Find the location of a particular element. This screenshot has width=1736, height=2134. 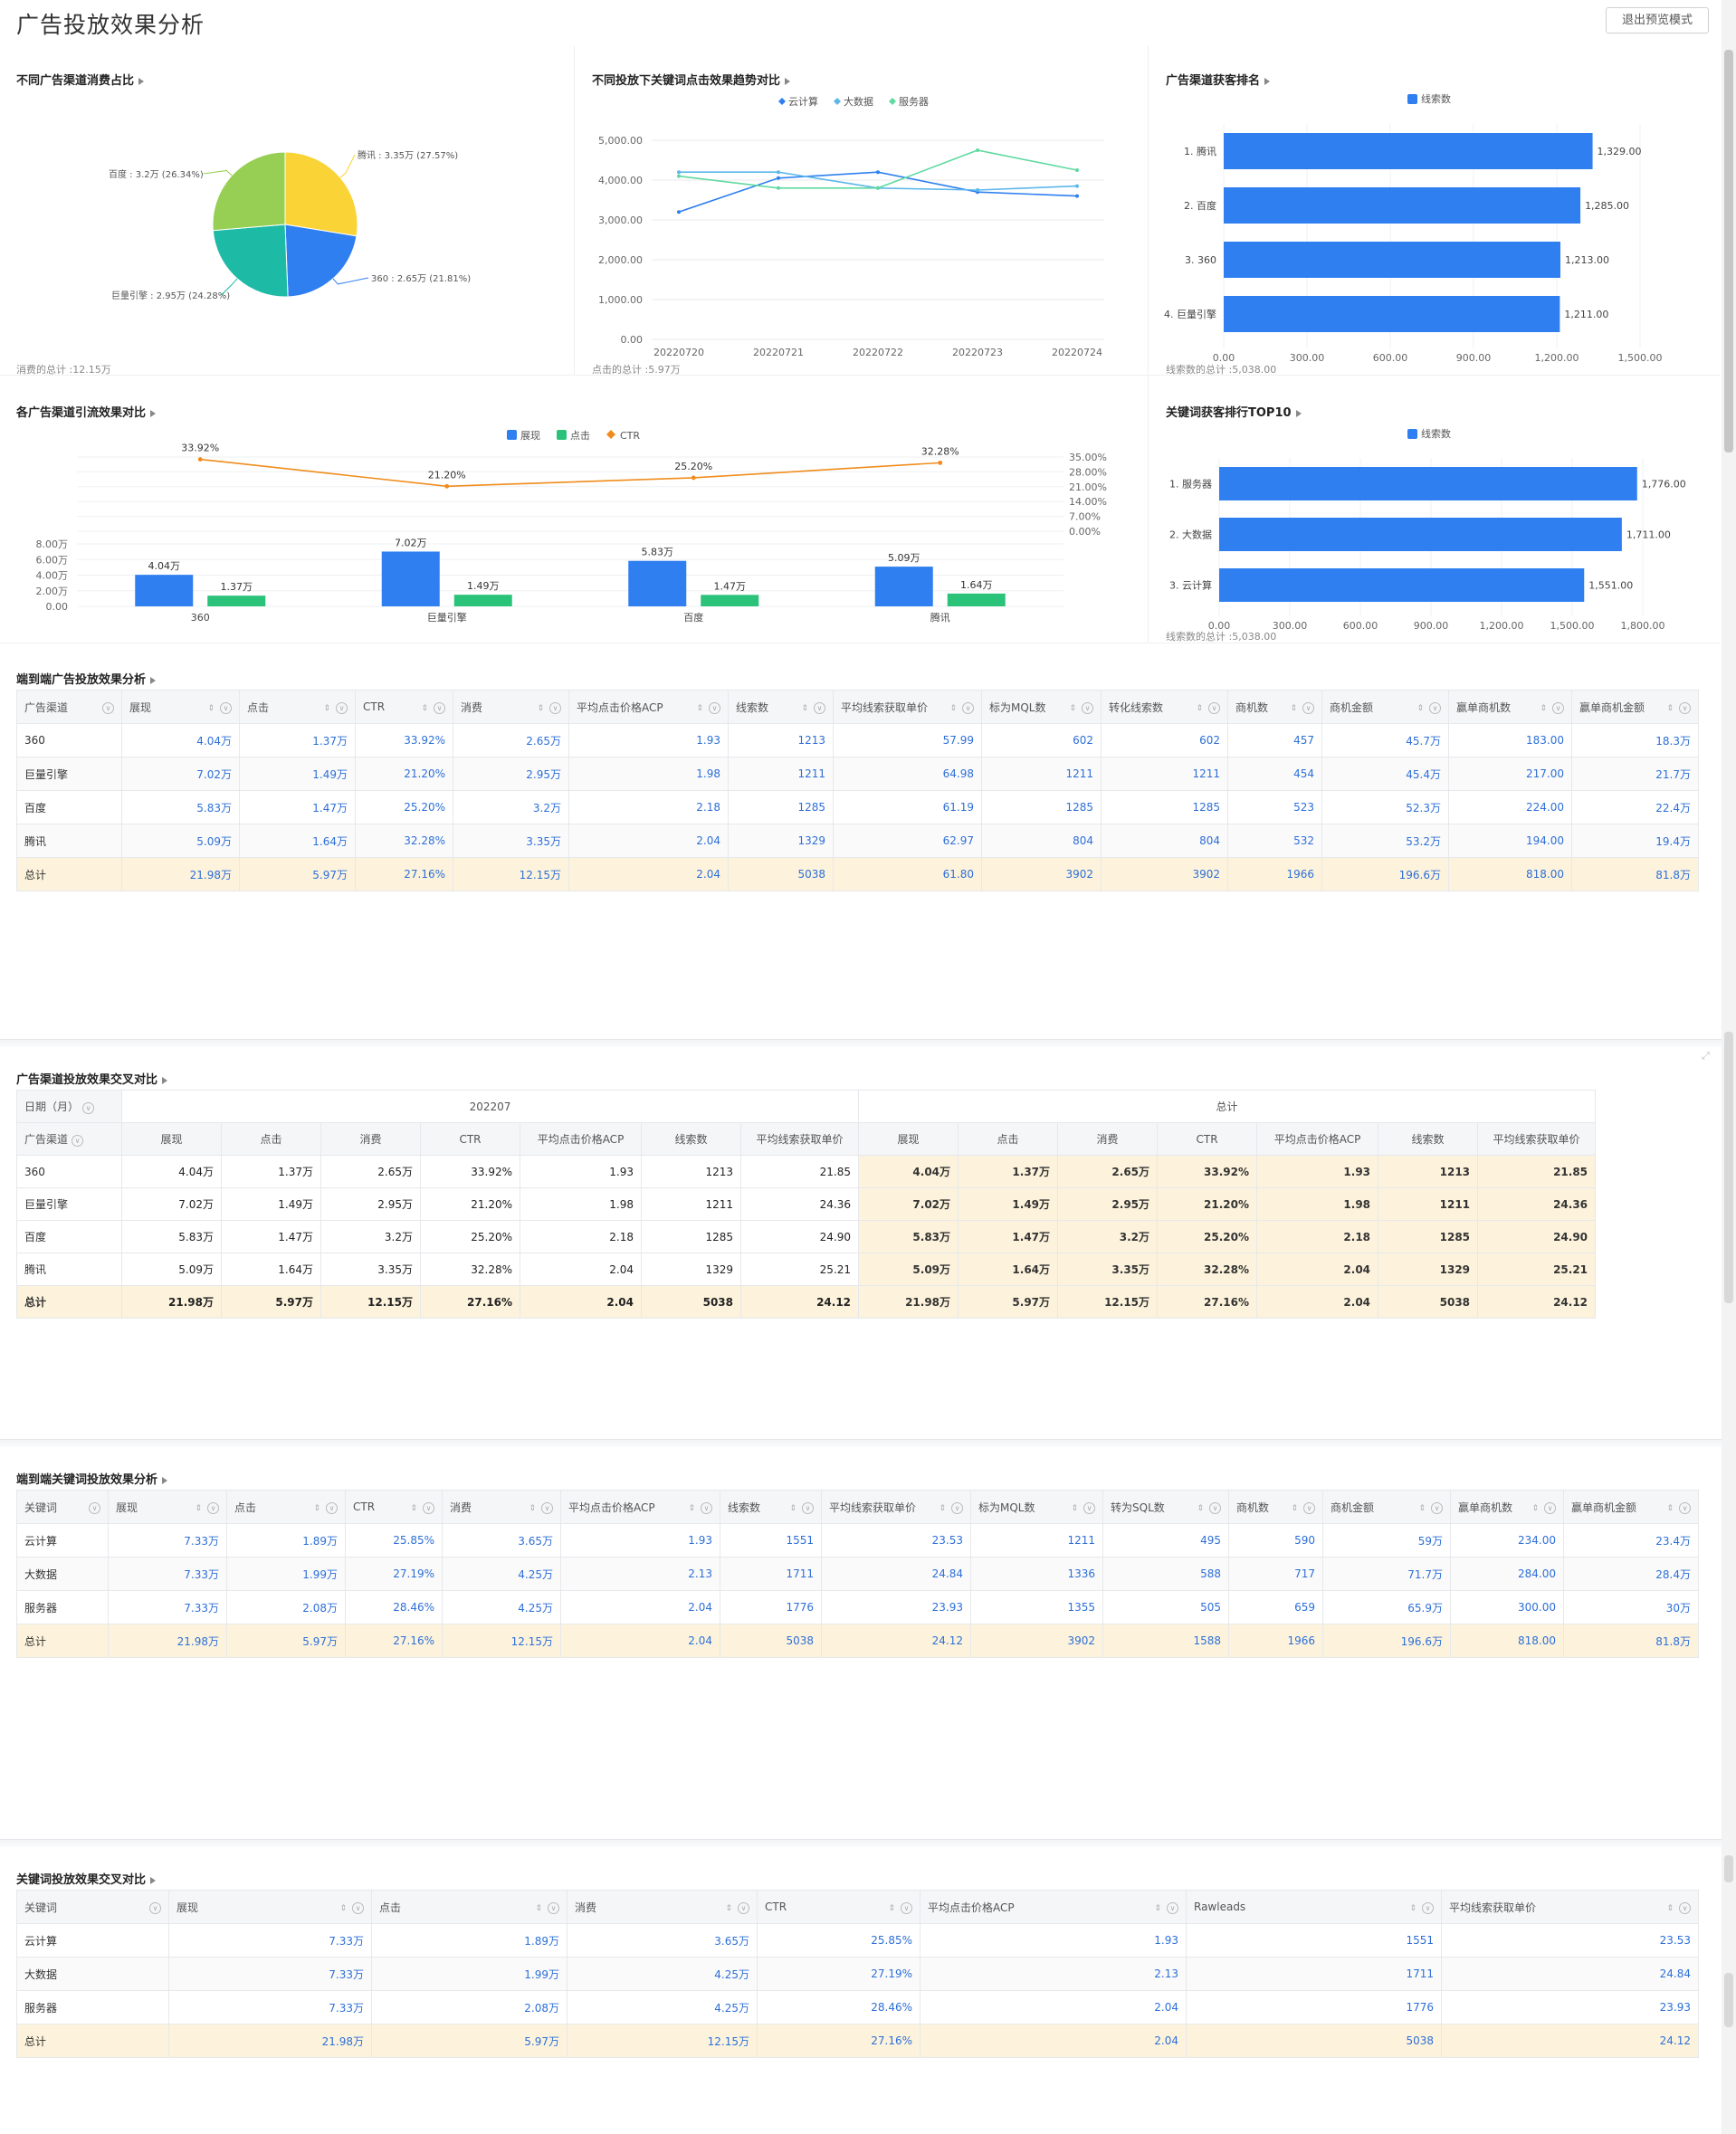

column-header: 点击 ⇕ ∨ is located at coordinates (297, 707).